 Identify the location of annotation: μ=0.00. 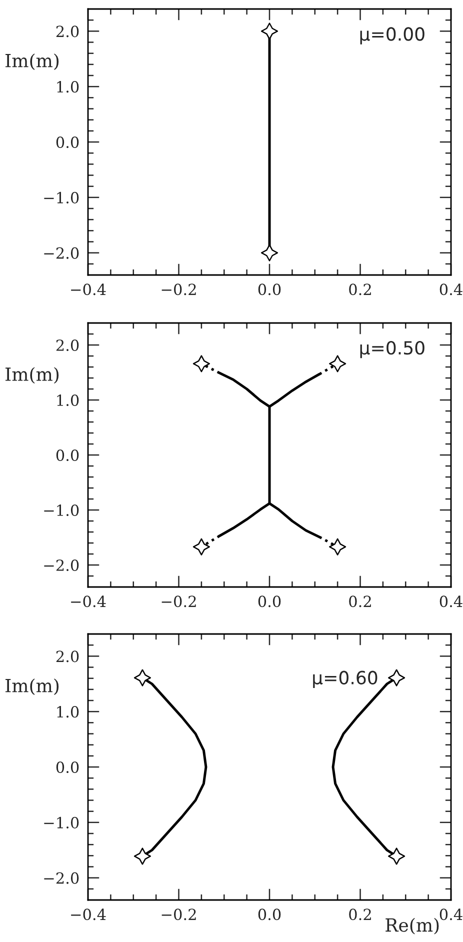
(392, 35).